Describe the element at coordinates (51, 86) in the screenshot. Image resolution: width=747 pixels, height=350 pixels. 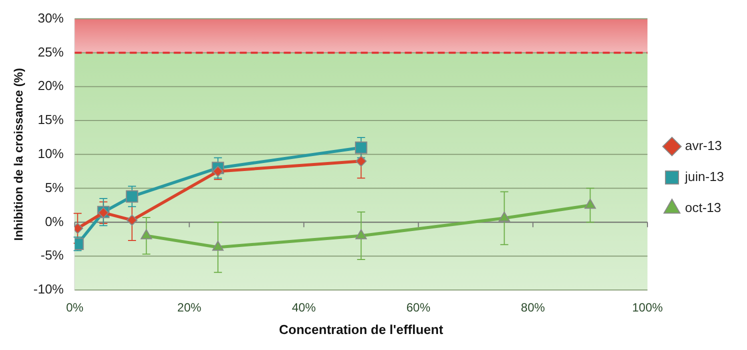
I see `y-tick-label: 20%` at that location.